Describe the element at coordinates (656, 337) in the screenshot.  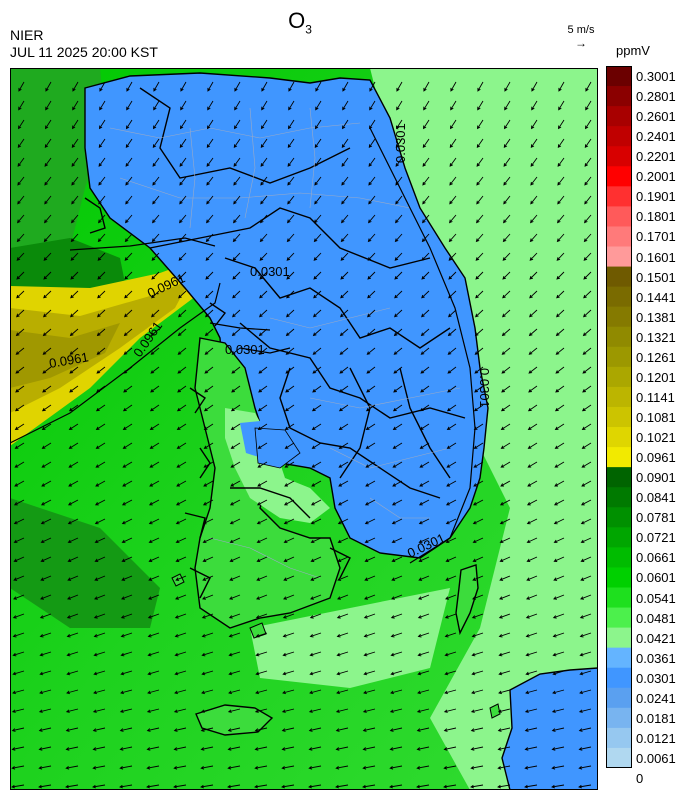
I see `legend-label: 0.1321` at that location.